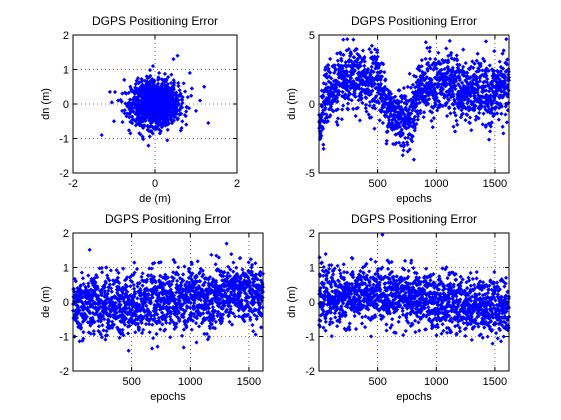 The width and height of the screenshot is (561, 420). What do you see at coordinates (377, 184) in the screenshot?
I see `x-tick-label: 500` at bounding box center [377, 184].